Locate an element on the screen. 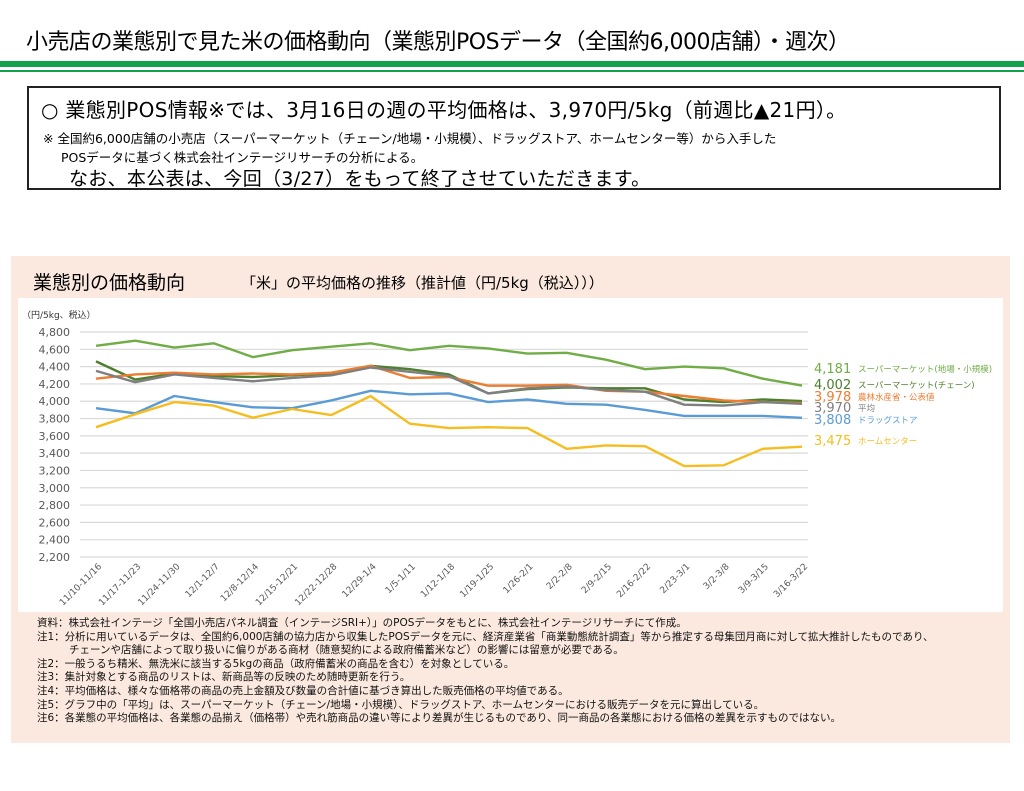  y-tick-label: 3,600 is located at coordinates (55, 436).